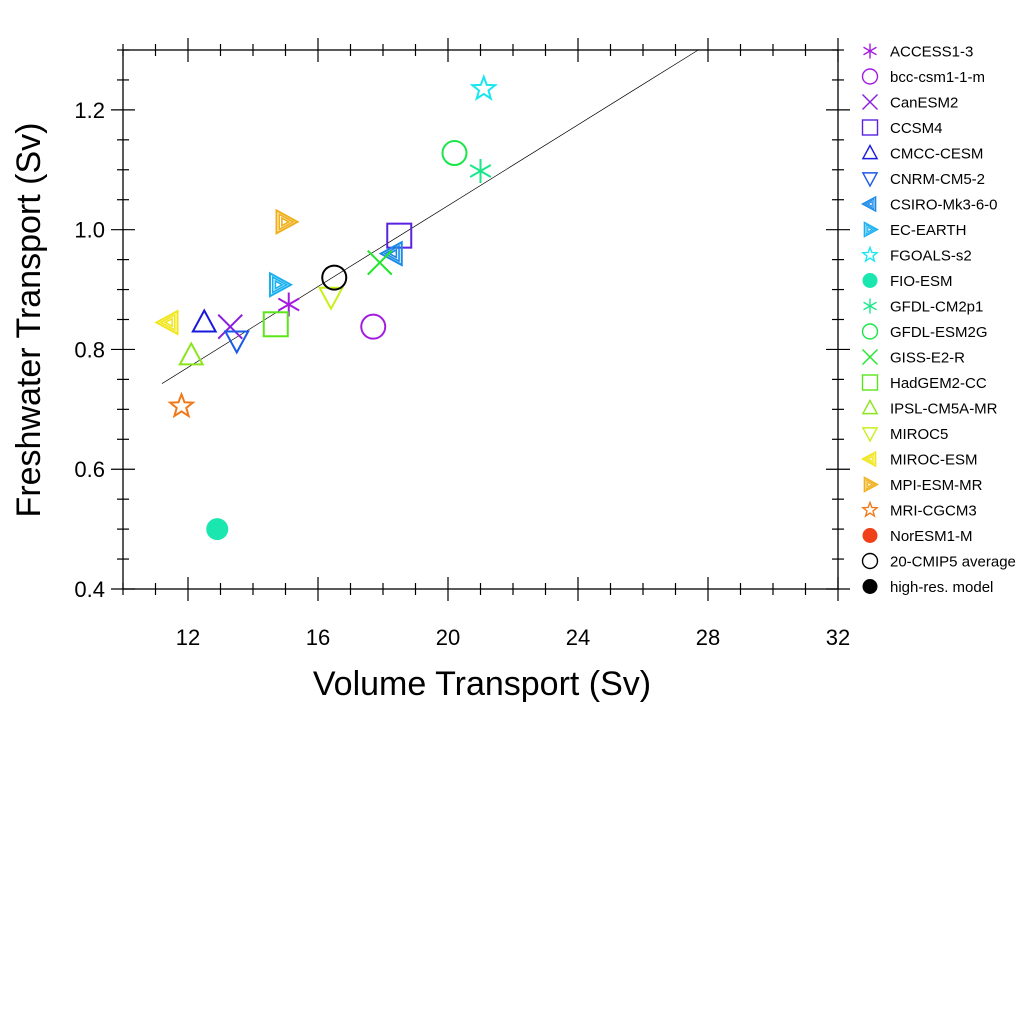  Describe the element at coordinates (482, 684) in the screenshot. I see `x-axis-title: Volume Transport (Sv)` at that location.